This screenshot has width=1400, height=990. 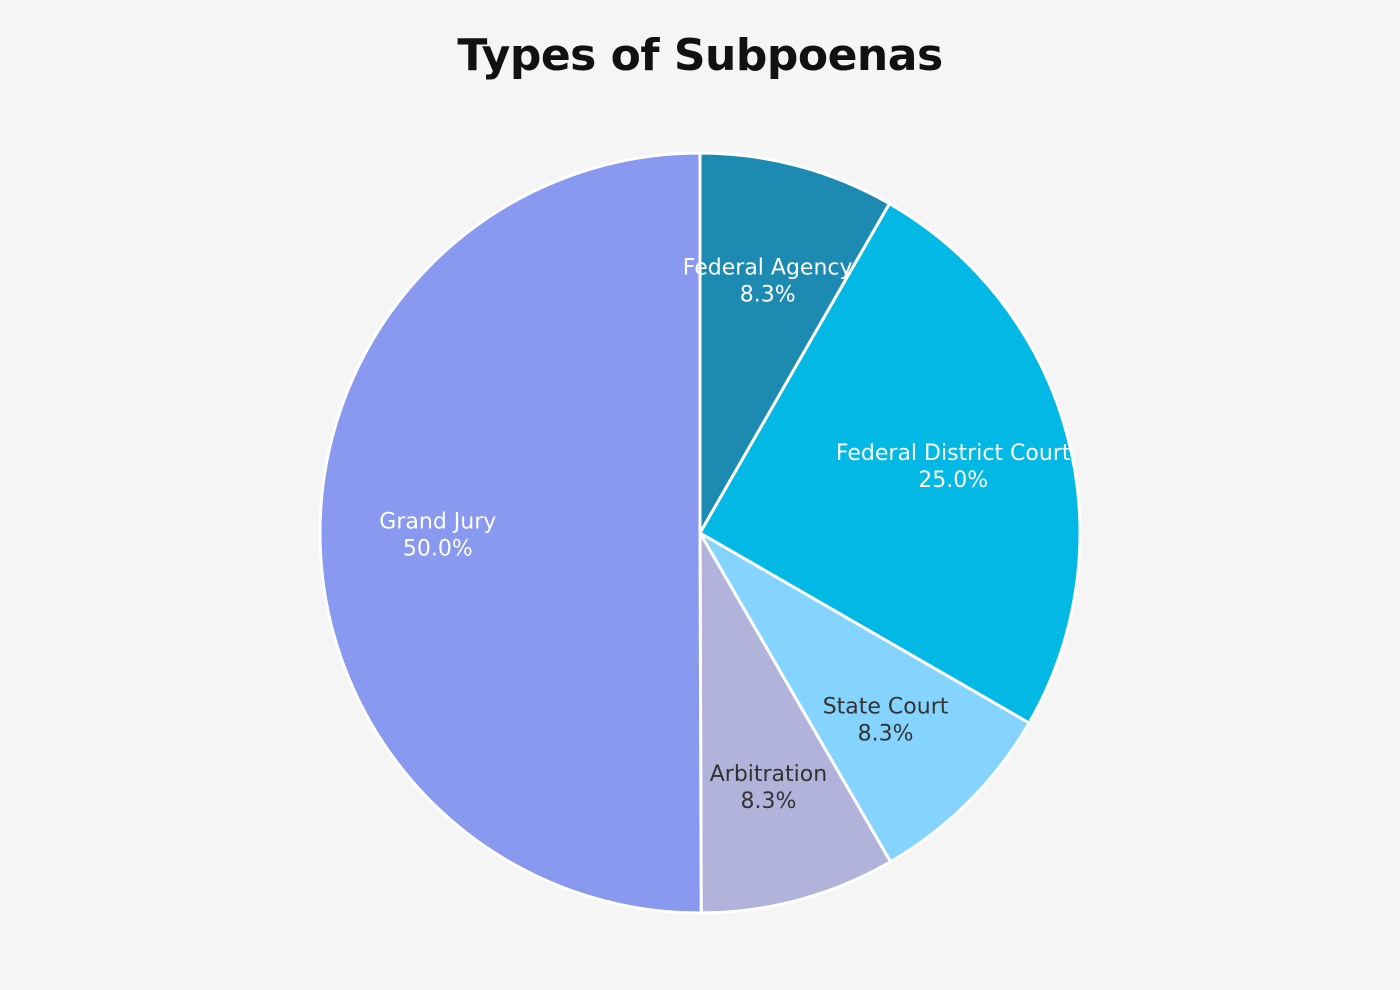 What do you see at coordinates (700, 55) in the screenshot?
I see `chart-title: Types of Subpoenas` at bounding box center [700, 55].